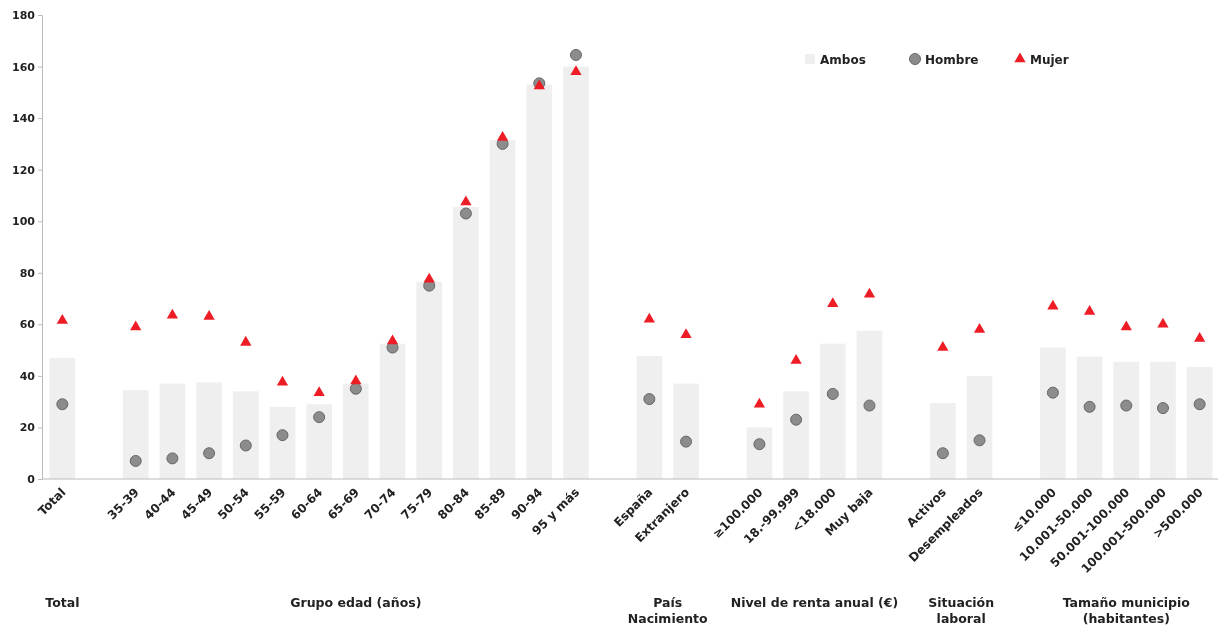 This screenshot has height=632, width=1218. Describe the element at coordinates (24, 16) in the screenshot. I see `y-tick-label: 180` at that location.